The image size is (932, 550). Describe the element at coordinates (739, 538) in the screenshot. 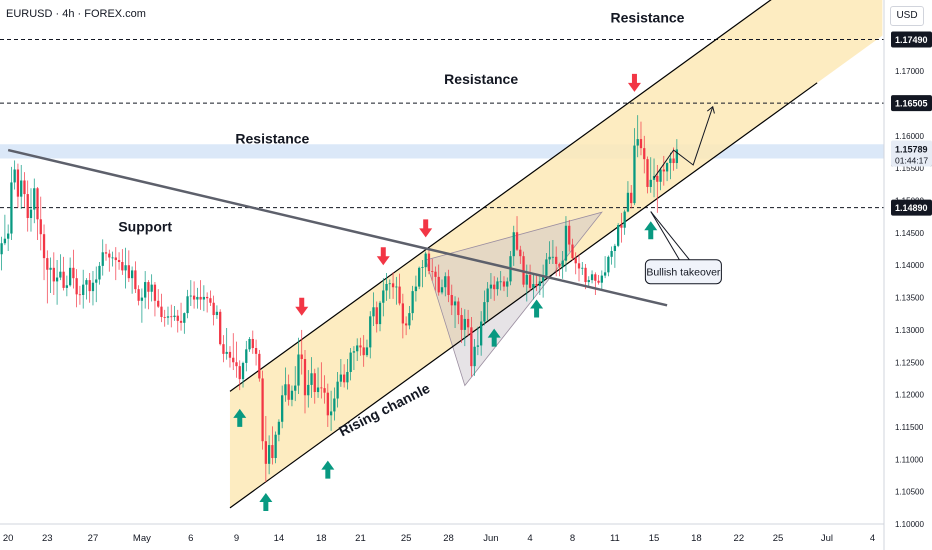

I see `x-tick-label: 22` at that location.